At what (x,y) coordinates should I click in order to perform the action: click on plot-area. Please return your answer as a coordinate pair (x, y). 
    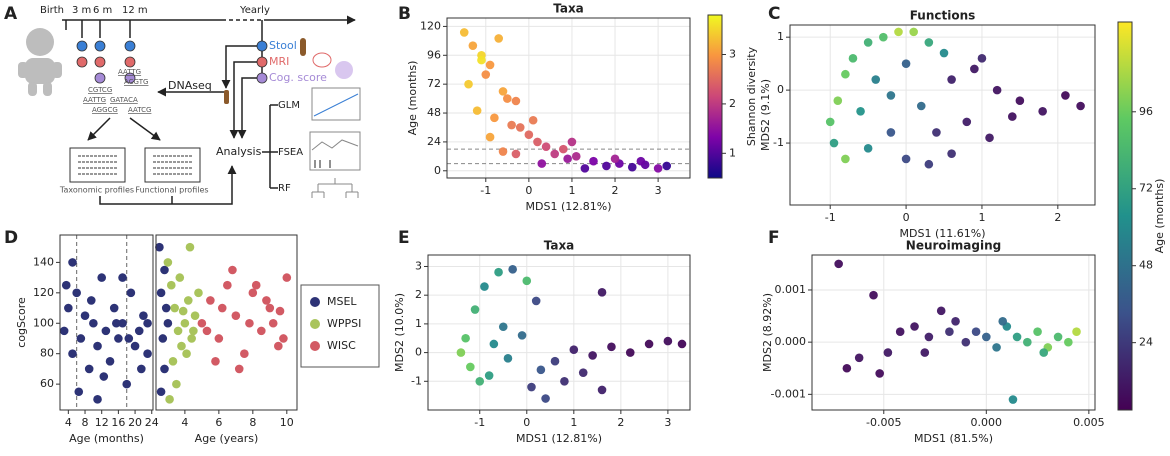
    Looking at the image, I should click on (559, 332).